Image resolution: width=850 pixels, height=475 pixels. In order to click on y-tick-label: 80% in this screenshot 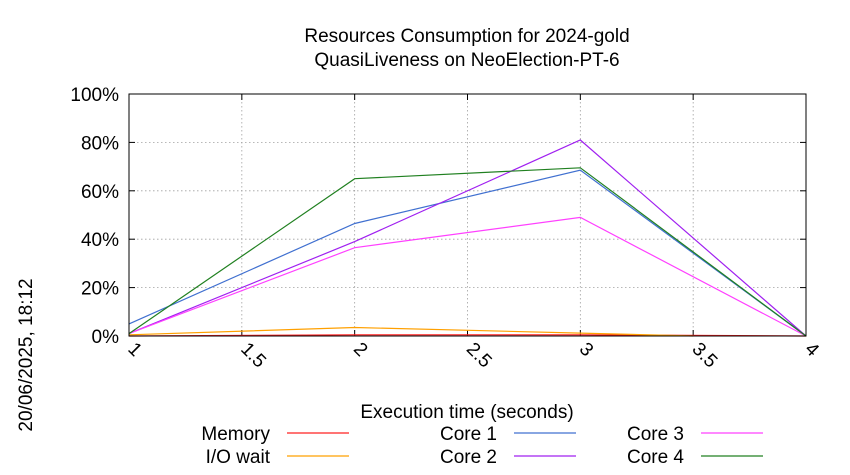, I will do `click(100, 143)`.